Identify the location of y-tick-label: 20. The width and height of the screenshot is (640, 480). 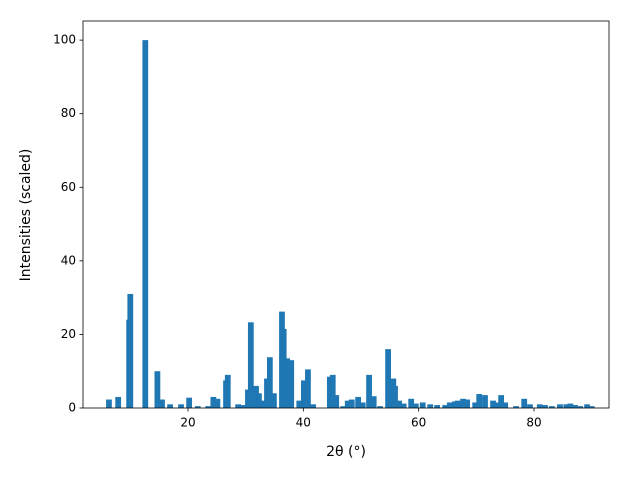
(68, 334).